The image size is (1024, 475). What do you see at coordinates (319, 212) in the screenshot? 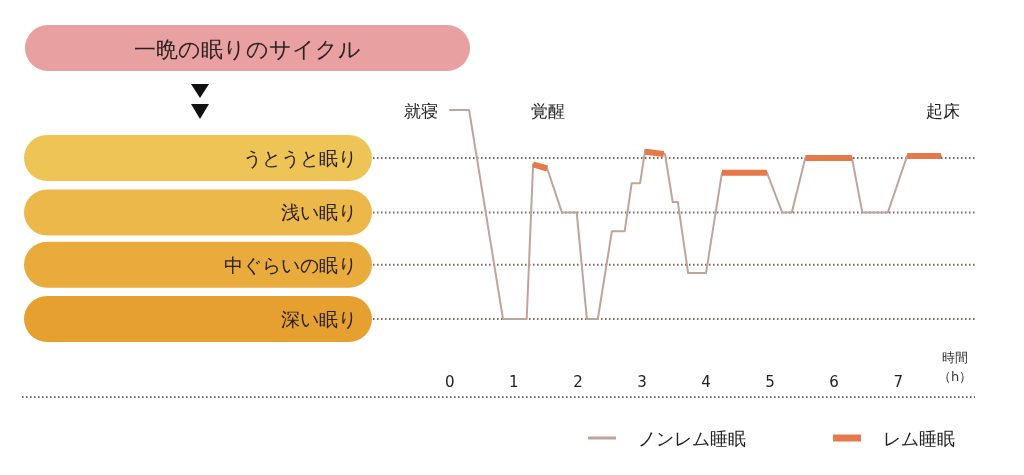
I see `ref-line-label: 浅い眠り` at bounding box center [319, 212].